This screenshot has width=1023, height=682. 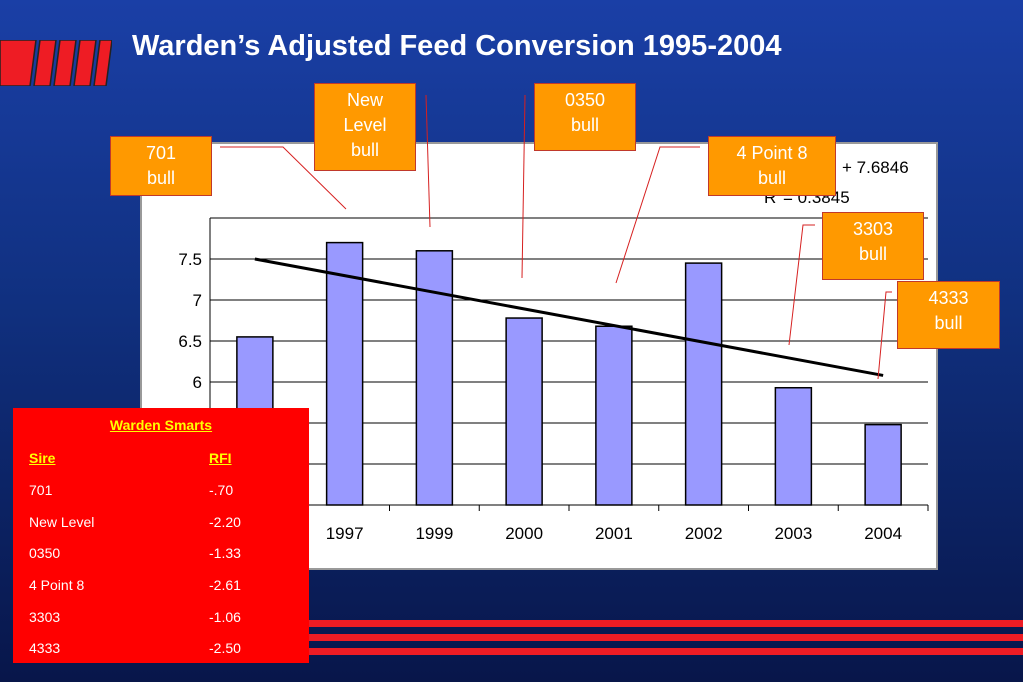 I want to click on table-row: 0350 -1.33, so click(x=161, y=555).